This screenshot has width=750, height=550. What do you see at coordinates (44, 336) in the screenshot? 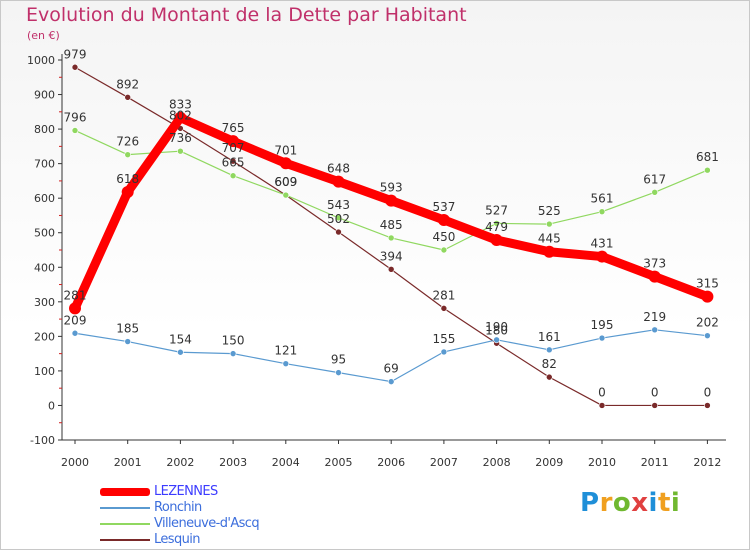
I see `y-tick-label: 200` at bounding box center [44, 336].